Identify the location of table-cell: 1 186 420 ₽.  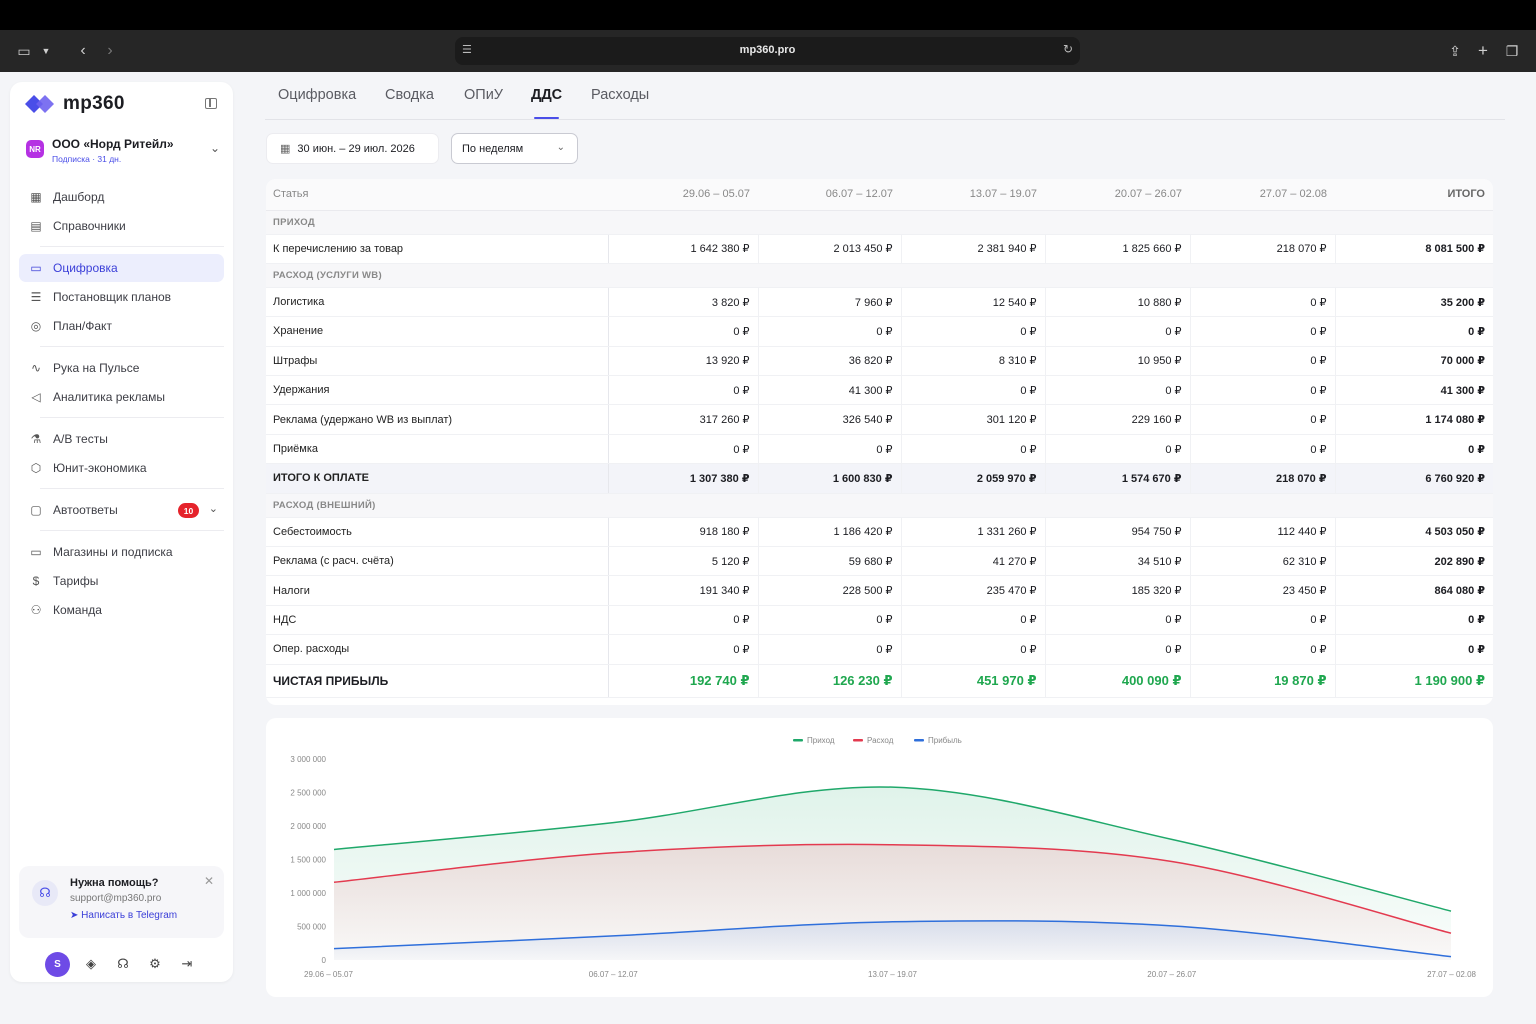
(829, 532).